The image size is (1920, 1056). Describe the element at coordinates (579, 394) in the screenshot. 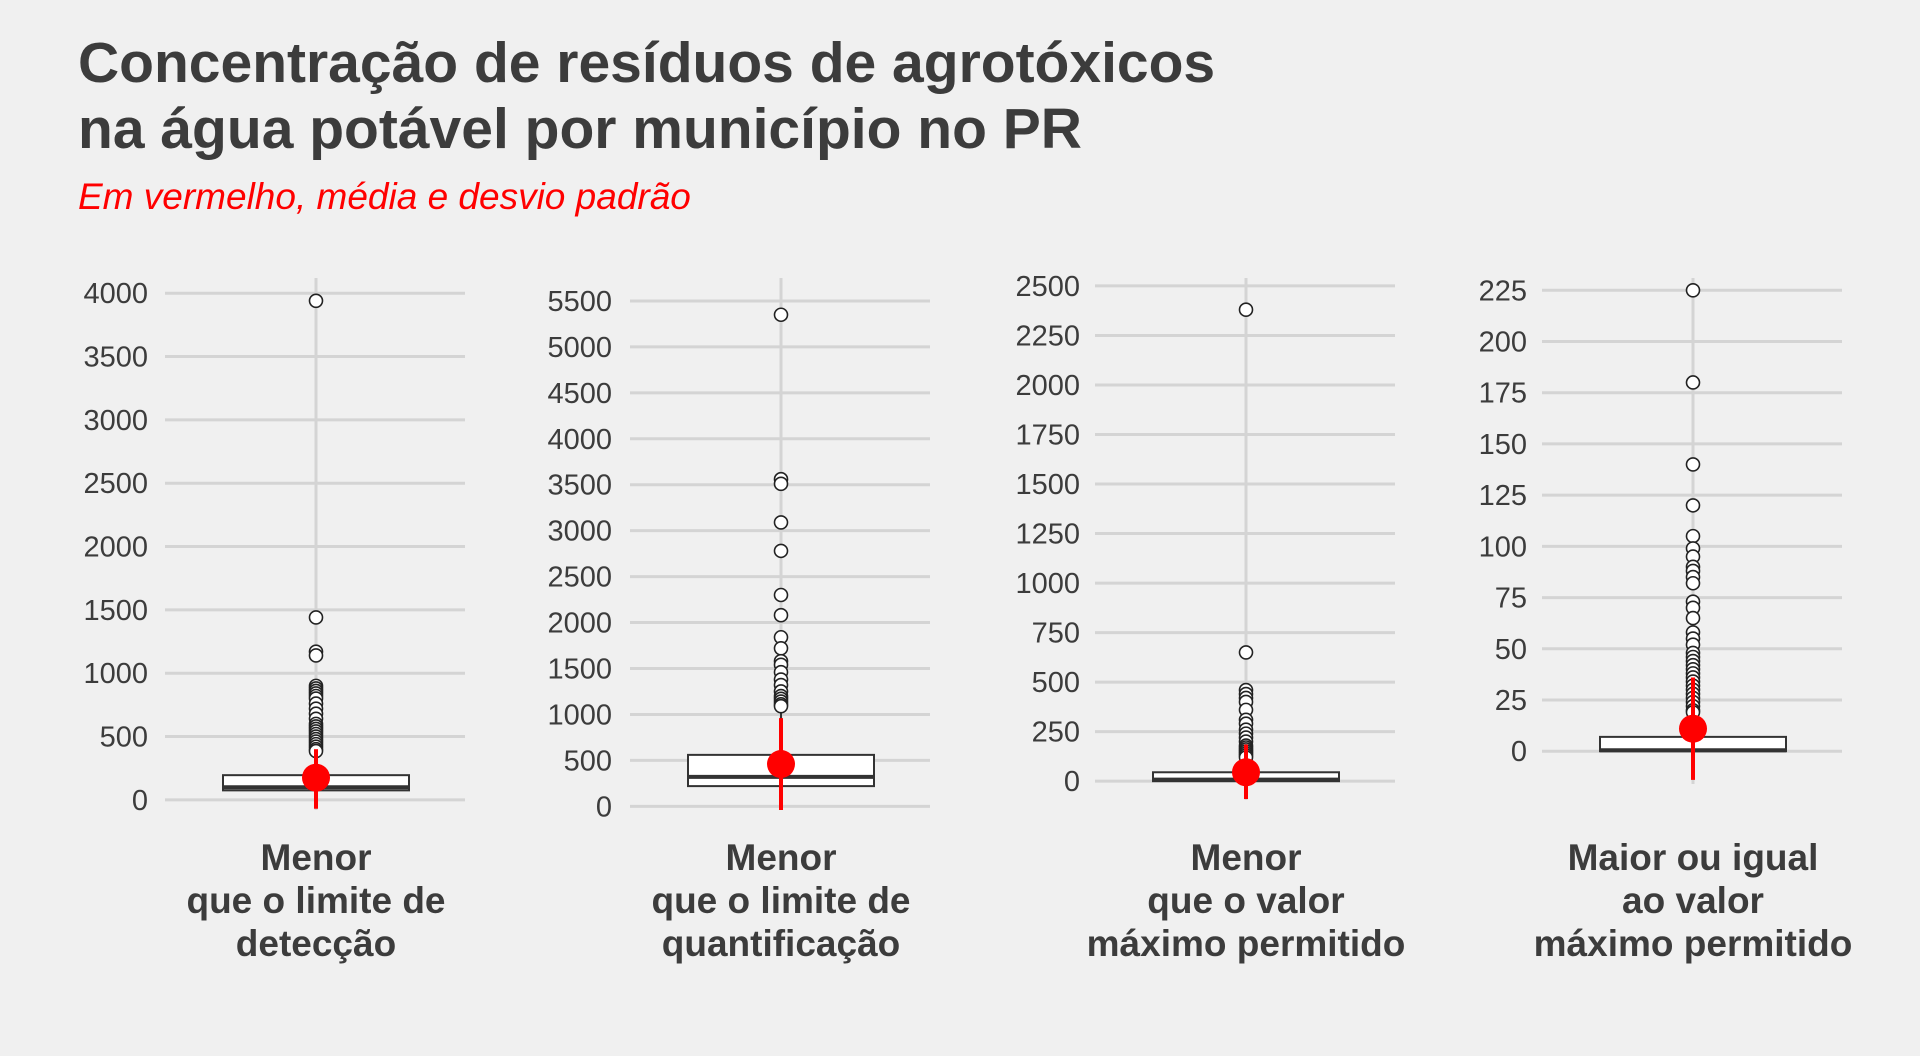

I see `y-tick-label-panel-2-9: 4500` at that location.